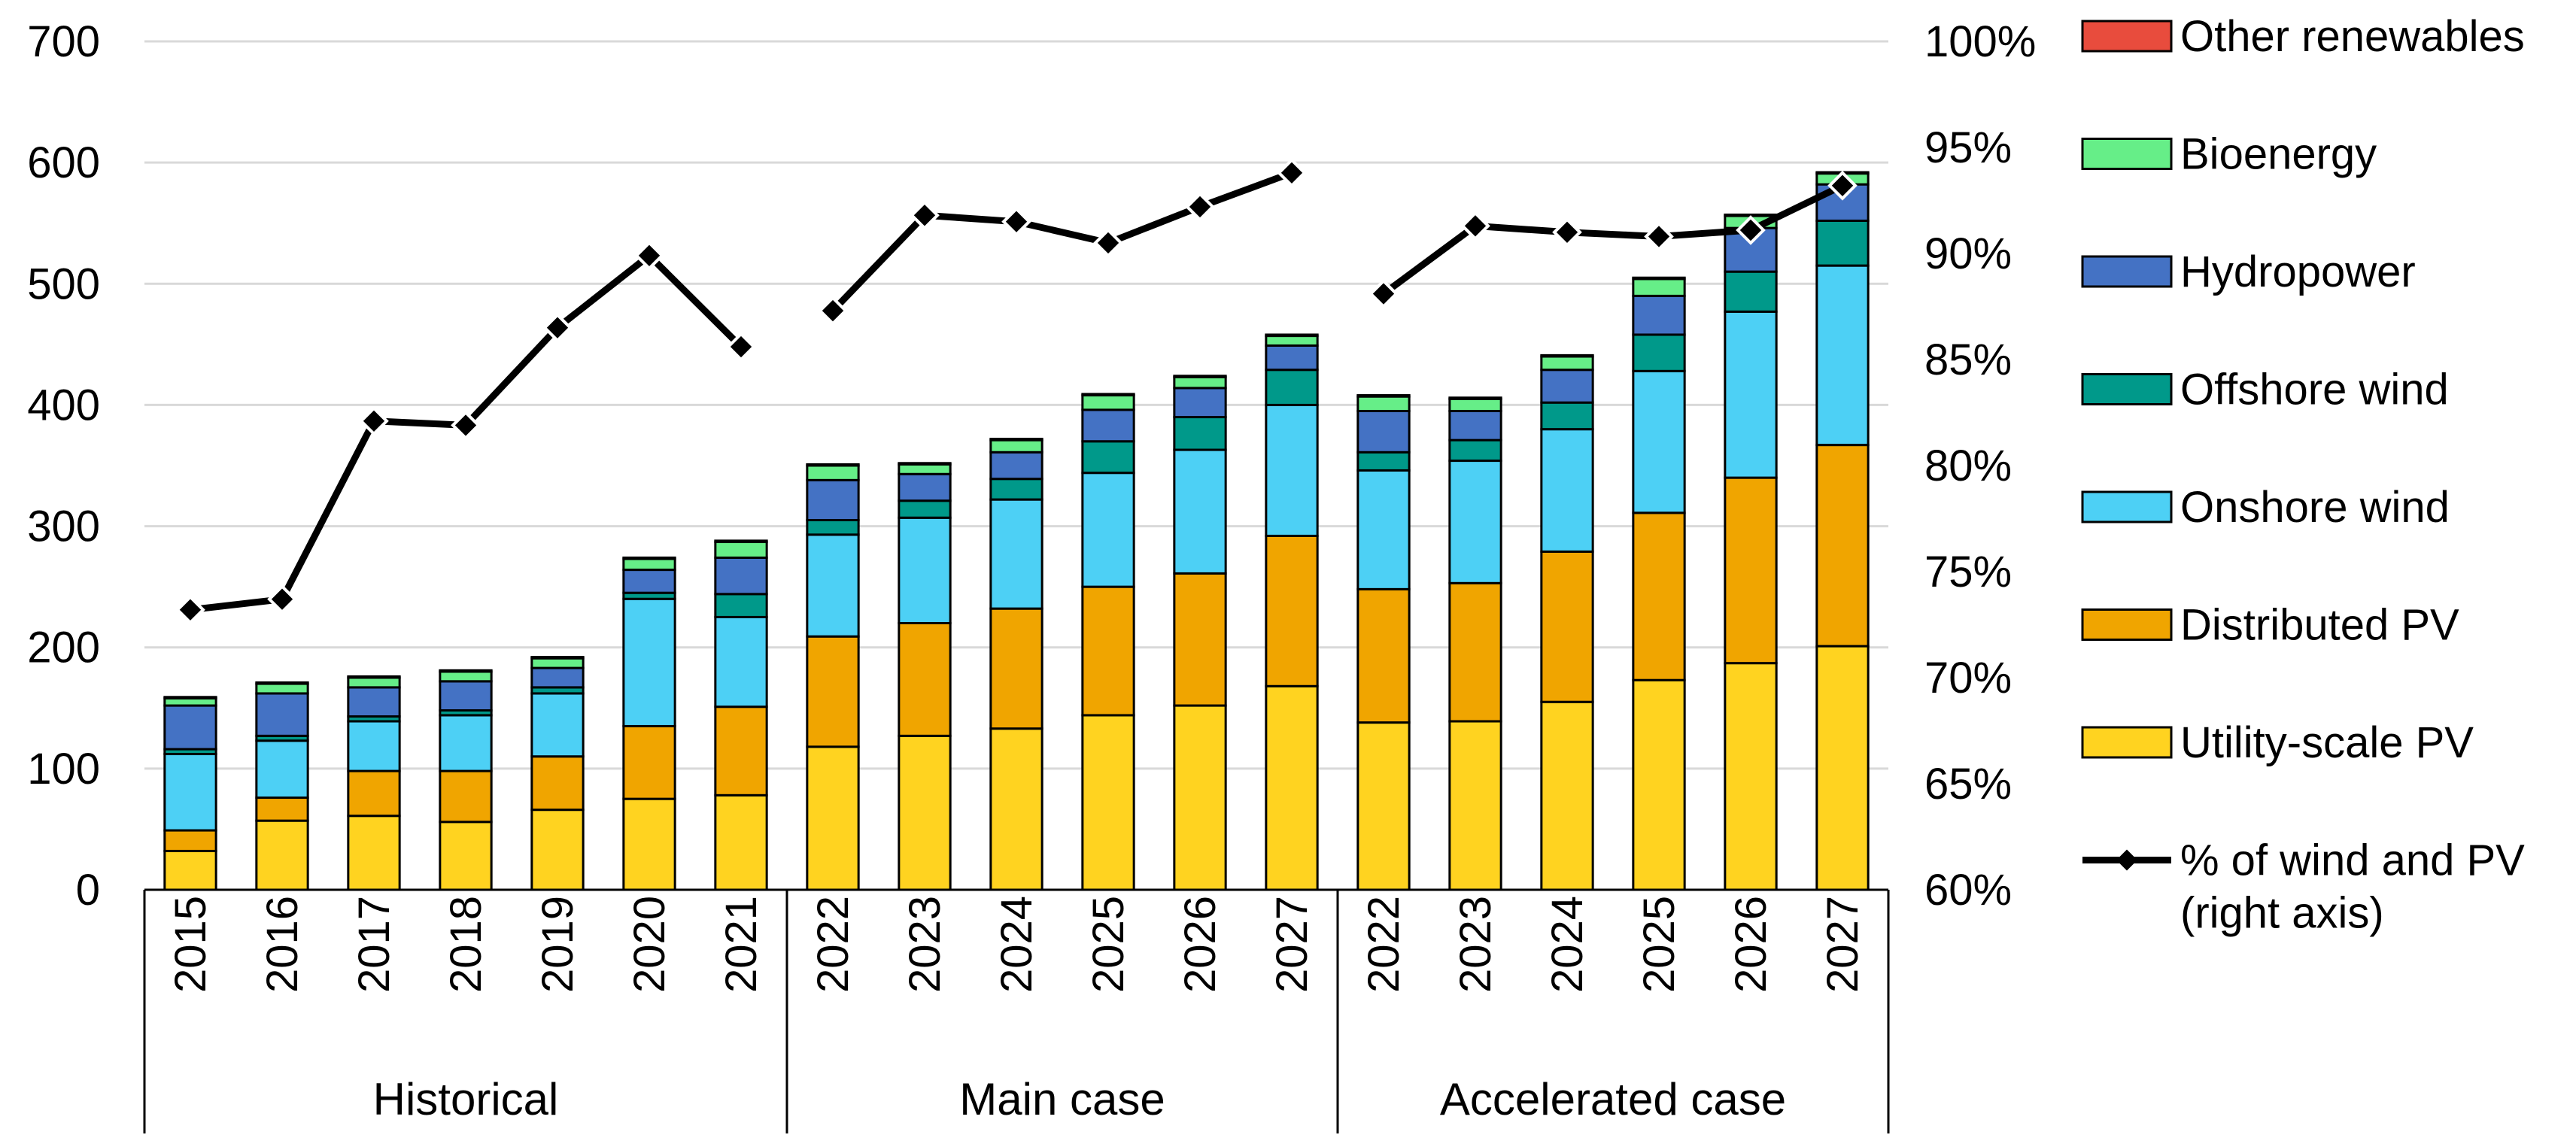  What do you see at coordinates (466, 945) in the screenshot?
I see `category-label: 2018` at bounding box center [466, 945].